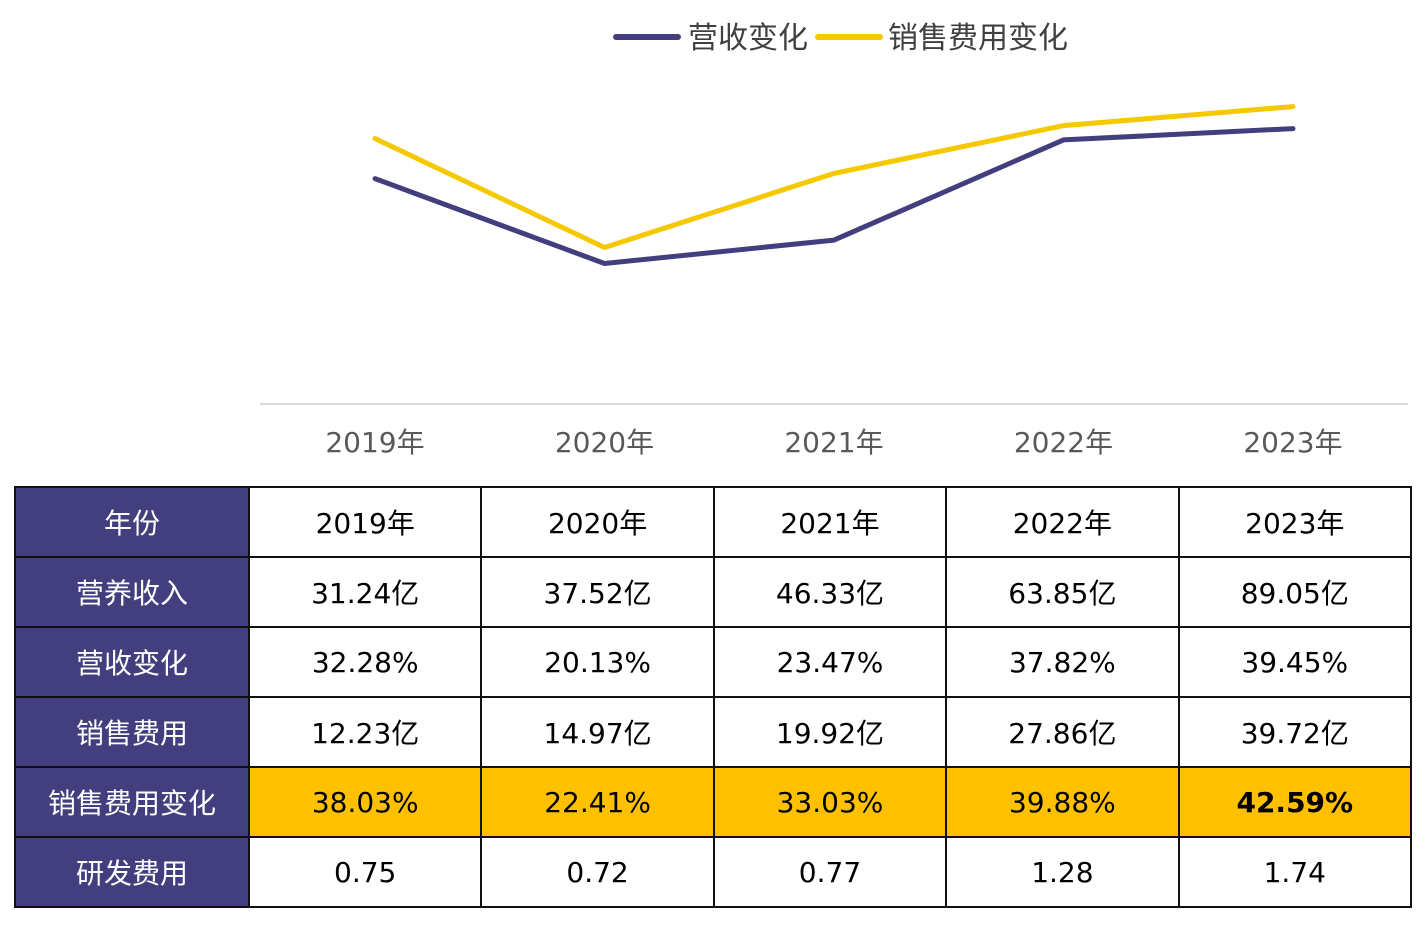  Describe the element at coordinates (604, 442) in the screenshot. I see `x-tick-label: 2020年` at that location.